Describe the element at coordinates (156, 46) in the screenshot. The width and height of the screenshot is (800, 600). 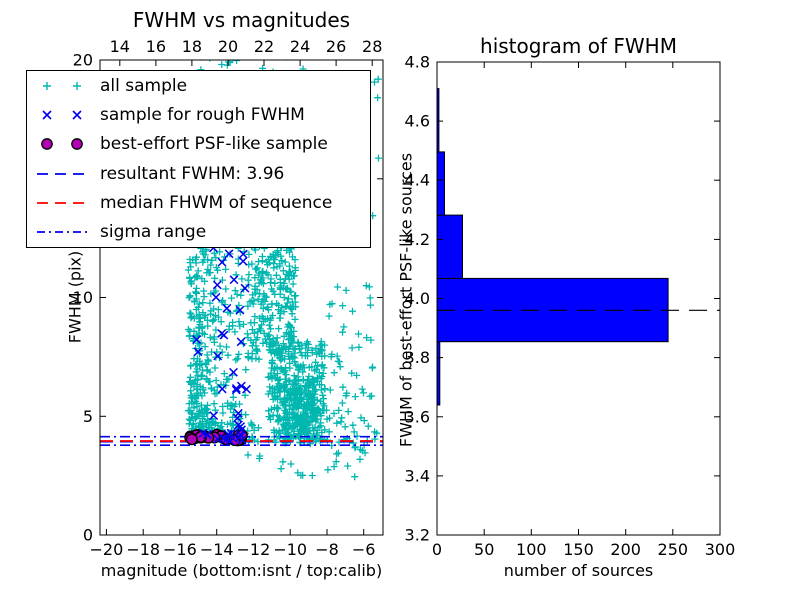
I see `tick-label: 16` at that location.